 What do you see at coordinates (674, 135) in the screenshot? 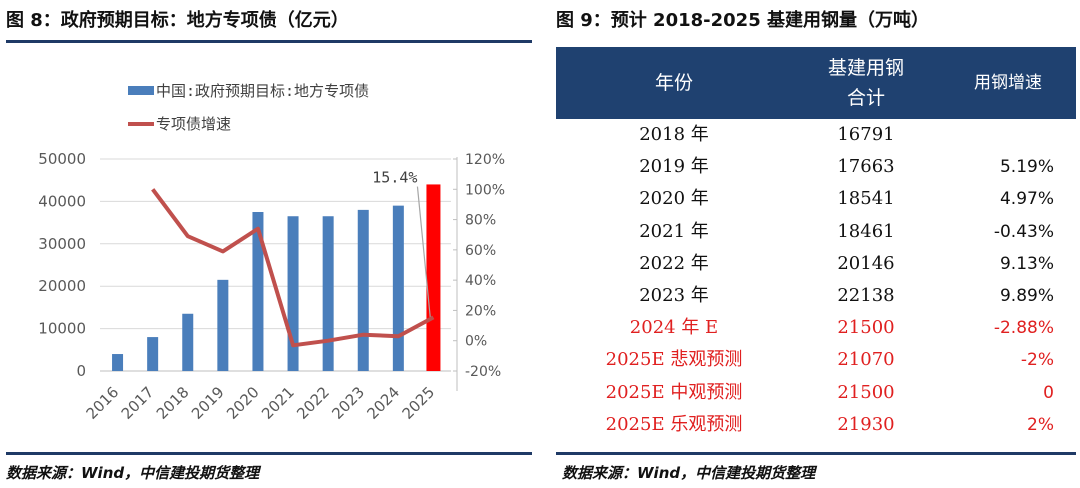
I see `year-cell: 2018 年` at bounding box center [674, 135].